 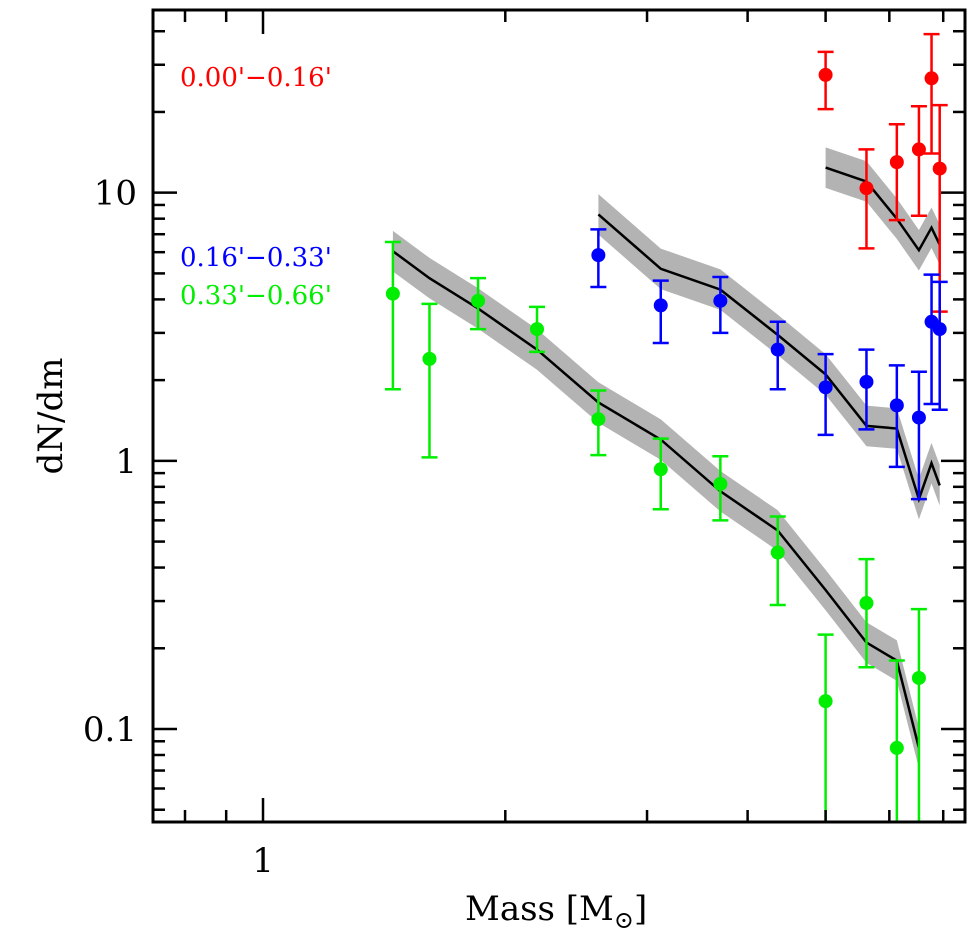 I want to click on y-tick-label: 10, so click(x=115, y=194).